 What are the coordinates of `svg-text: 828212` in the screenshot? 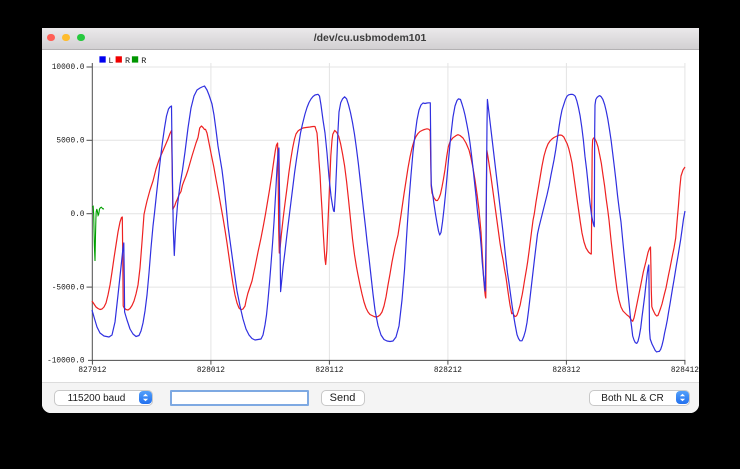 It's located at (448, 371).